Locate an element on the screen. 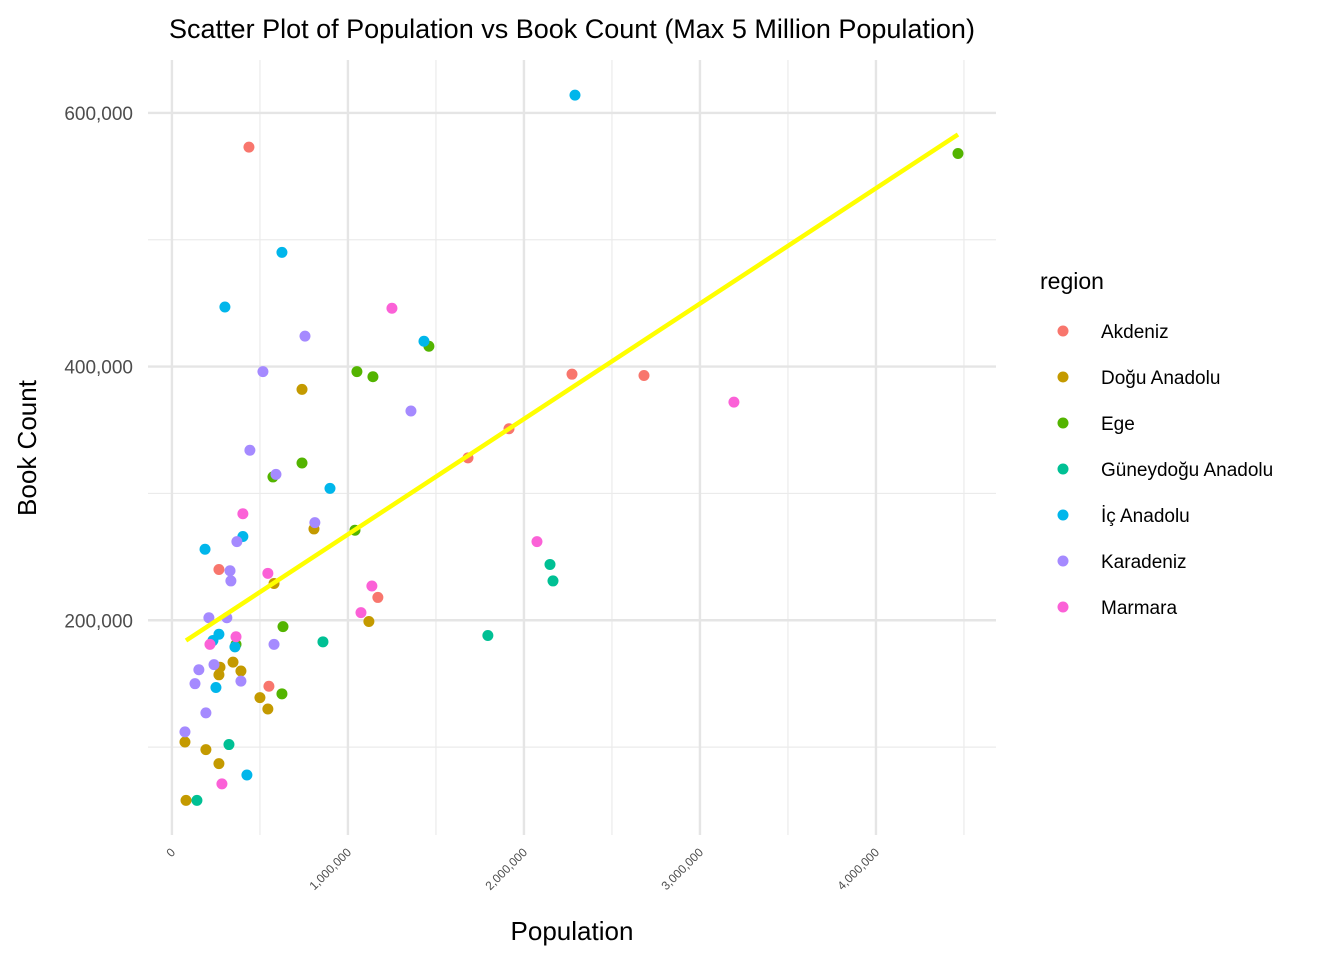 The height and width of the screenshot is (965, 1344). y-axis-label: Book Count is located at coordinates (27, 447).